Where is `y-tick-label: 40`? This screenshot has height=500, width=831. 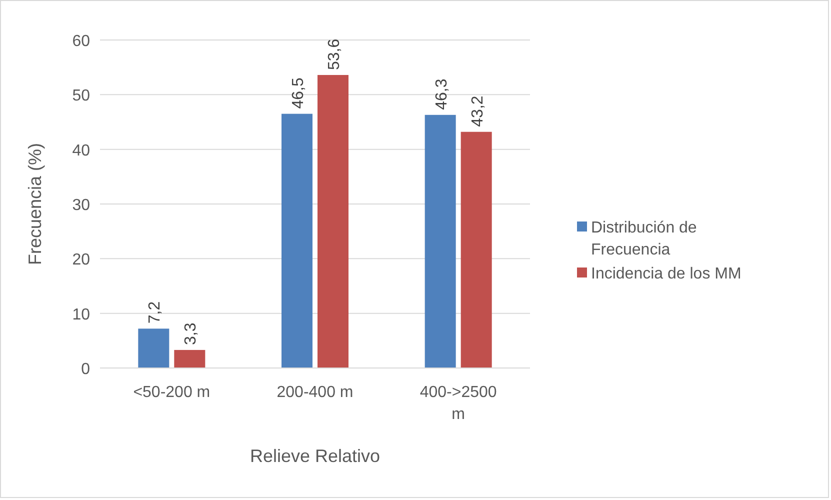 y-tick-label: 40 is located at coordinates (81, 151).